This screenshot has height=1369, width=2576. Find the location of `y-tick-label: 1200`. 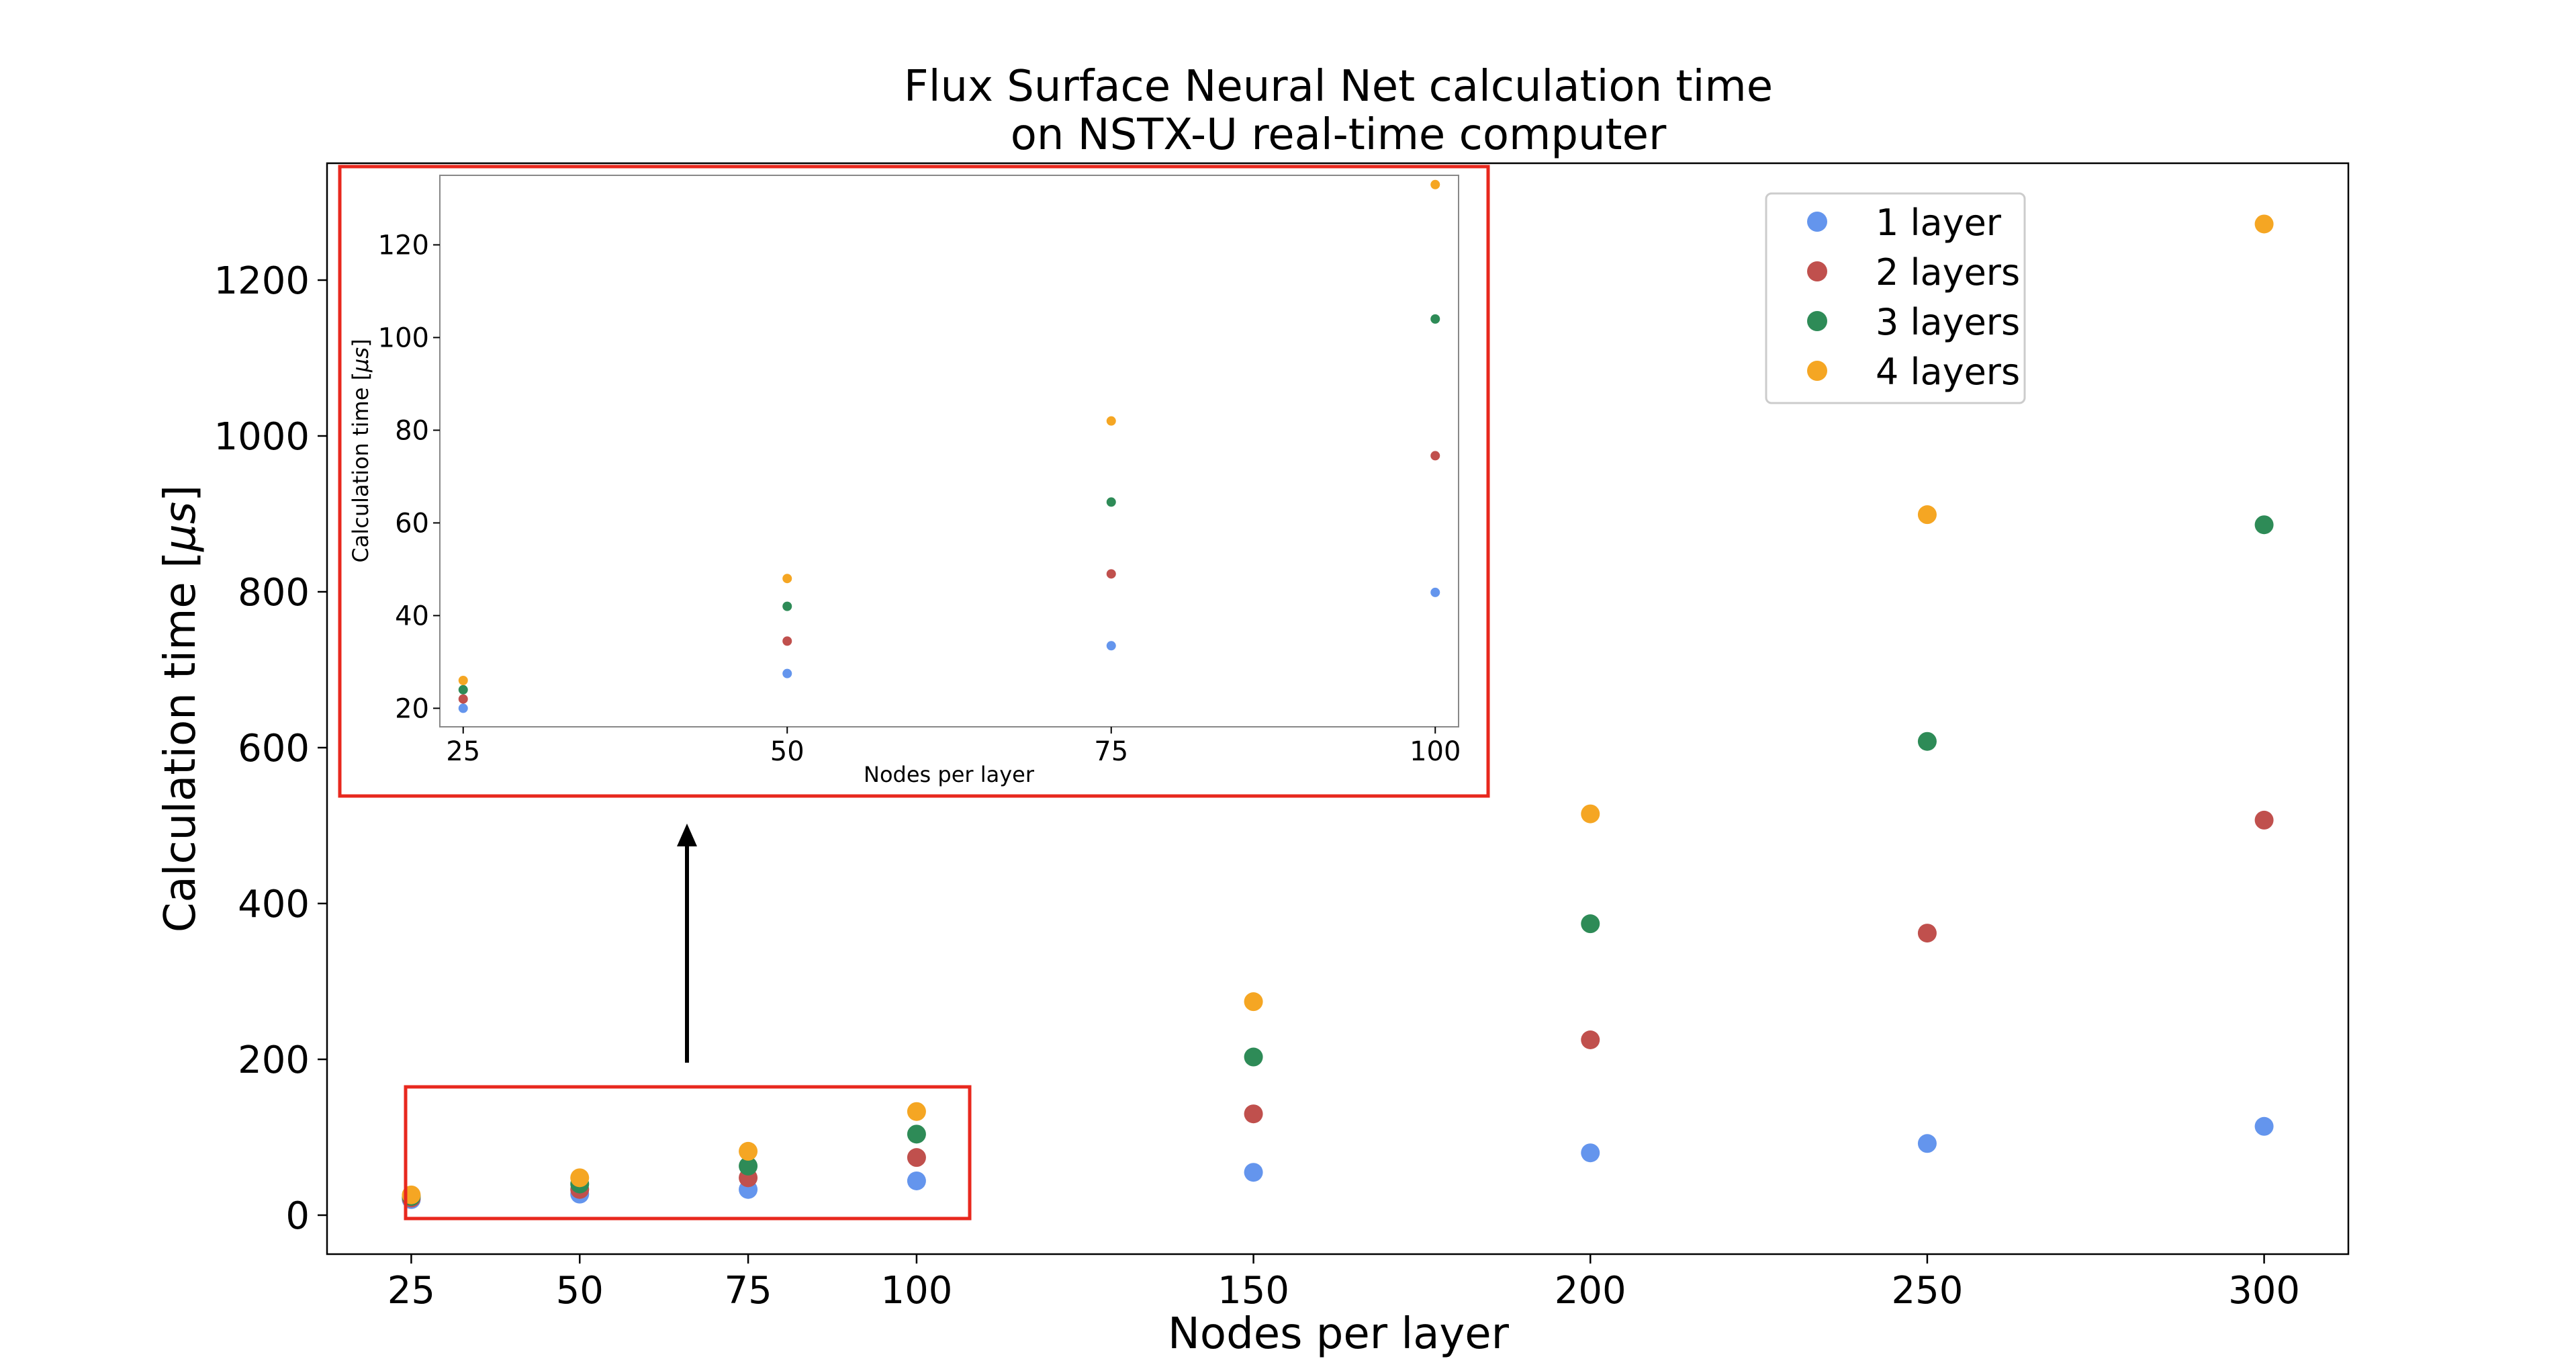

y-tick-label: 1200 is located at coordinates (262, 281).